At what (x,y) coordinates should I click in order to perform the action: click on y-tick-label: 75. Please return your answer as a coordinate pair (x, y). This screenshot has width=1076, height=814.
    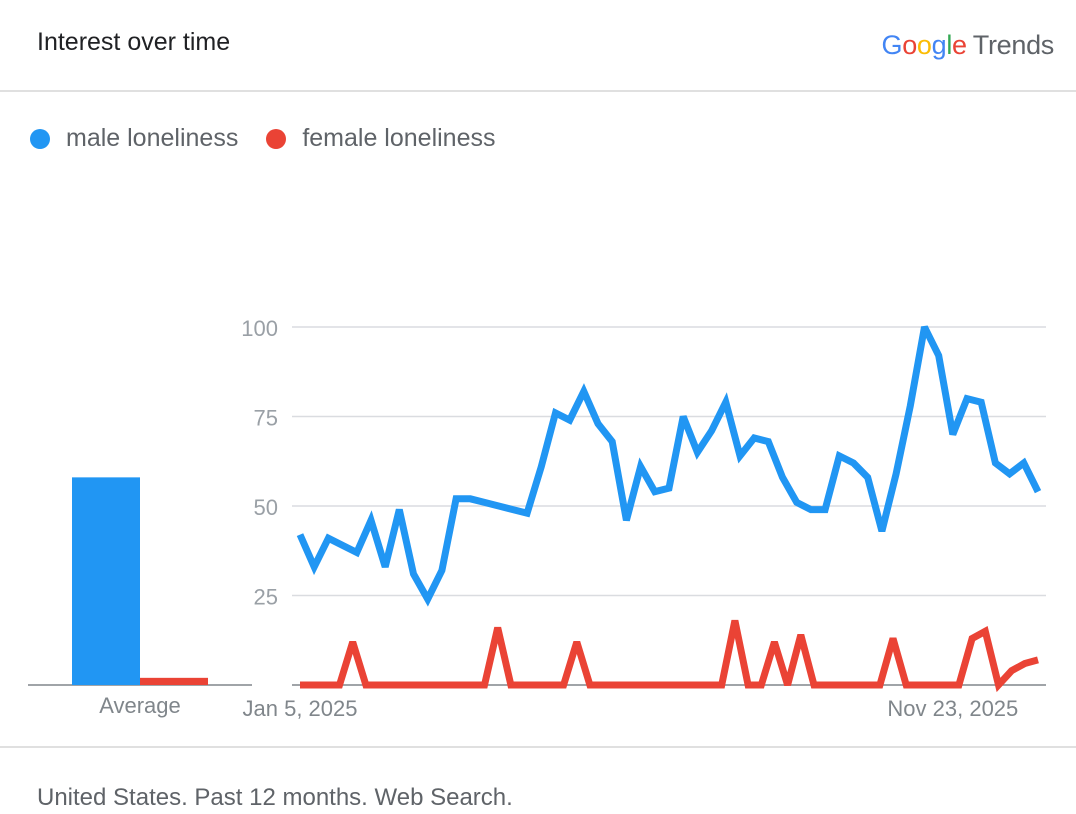
    Looking at the image, I should click on (266, 418).